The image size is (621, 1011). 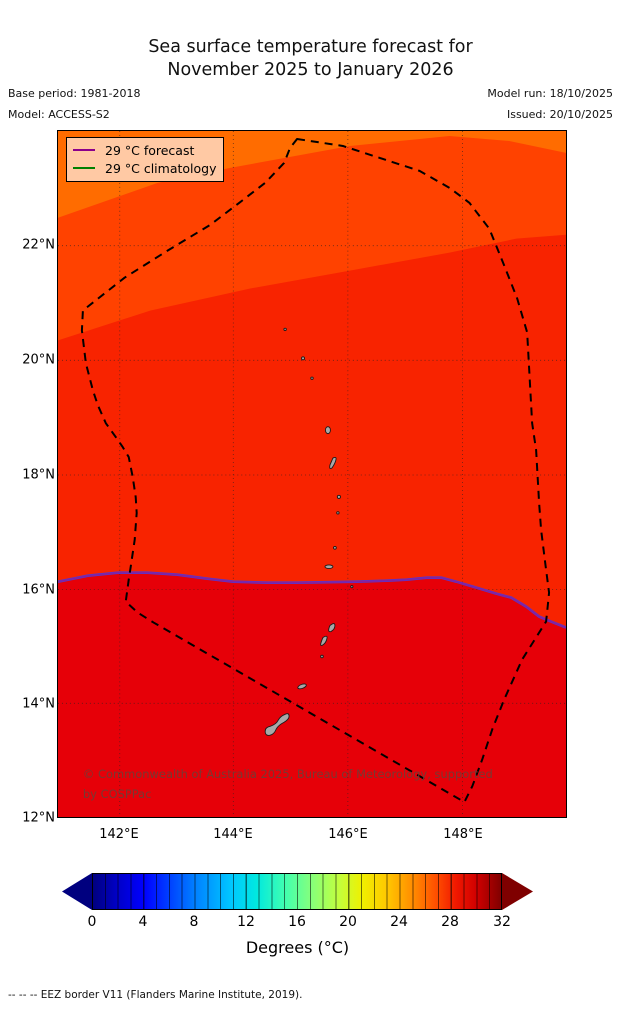 What do you see at coordinates (463, 834) in the screenshot?
I see `lon-label-148e: 148°E` at bounding box center [463, 834].